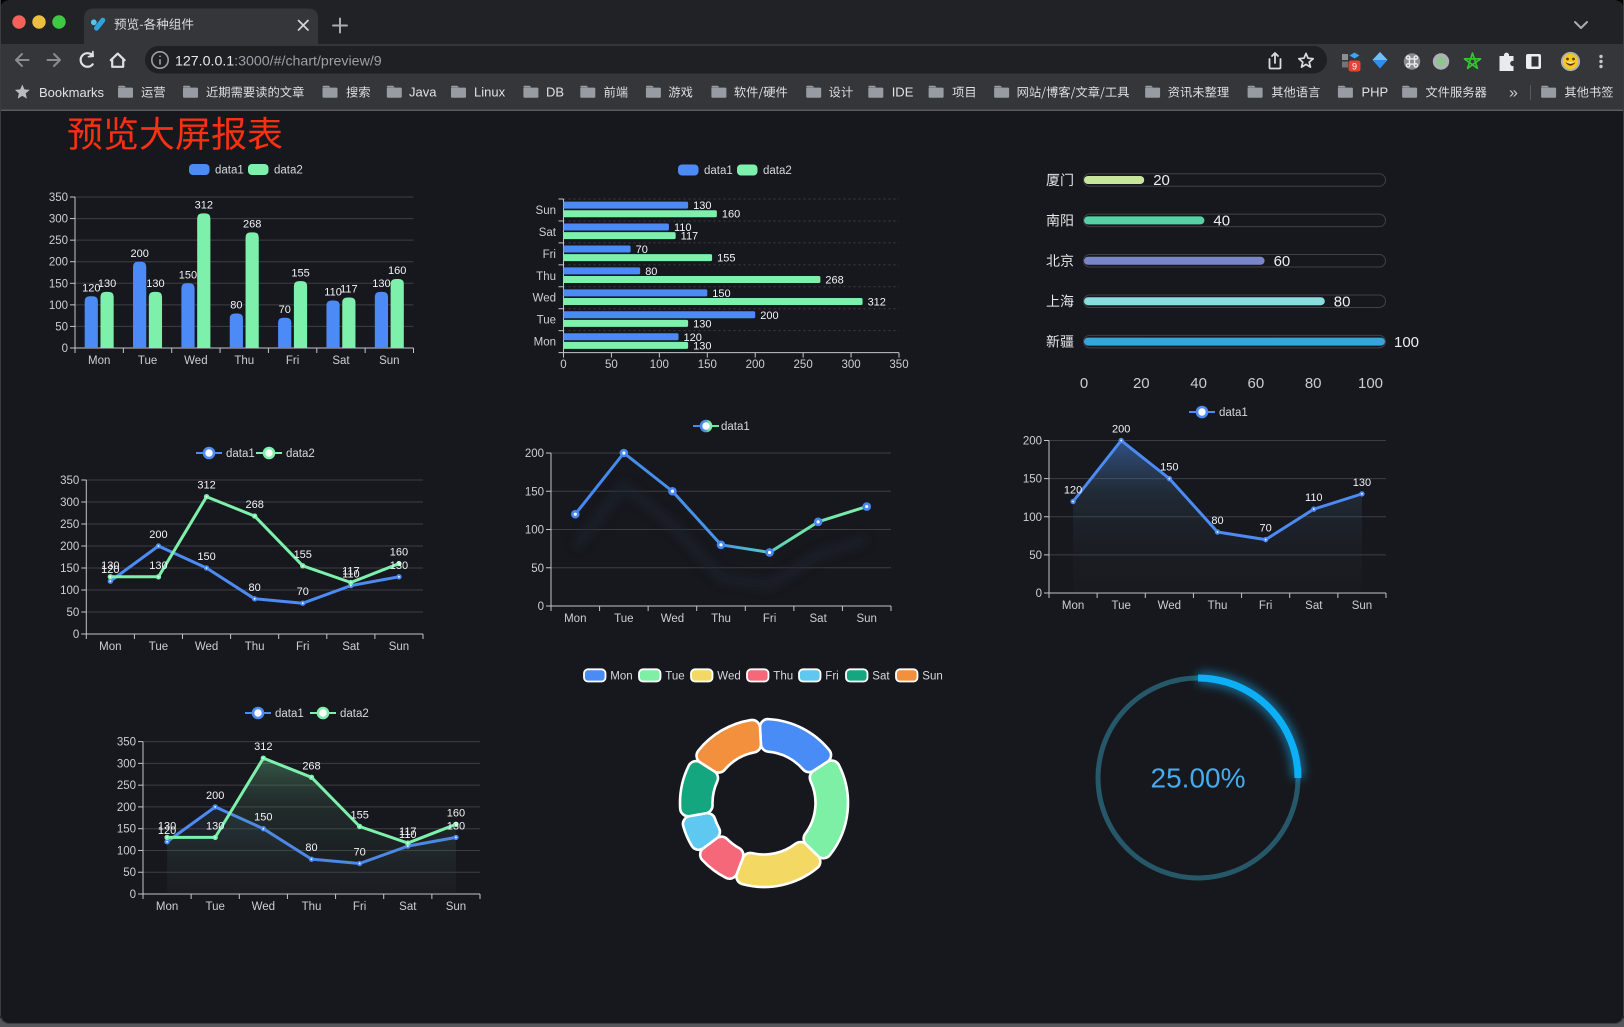  What do you see at coordinates (877, 302) in the screenshot?
I see `svg-text: 312` at bounding box center [877, 302].